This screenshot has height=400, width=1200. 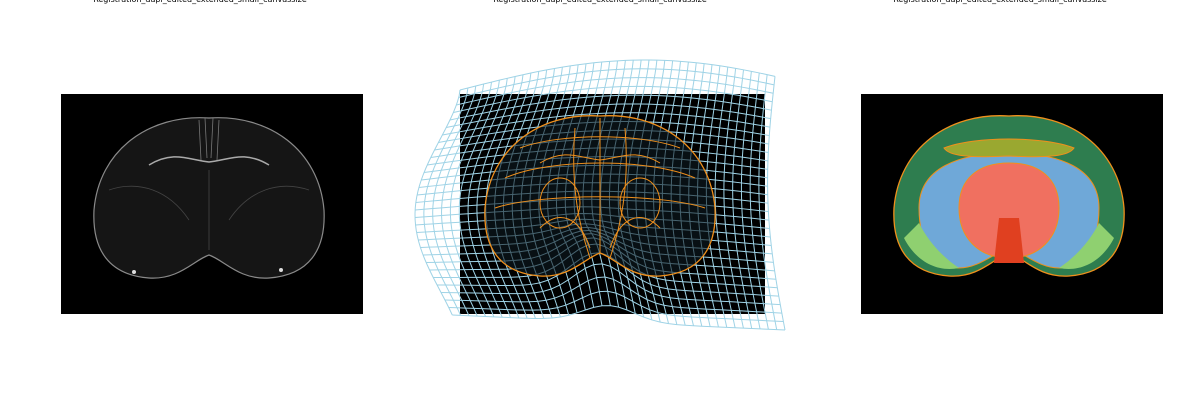 What do you see at coordinates (209, 210) in the screenshot?
I see `tissue-detail` at bounding box center [209, 210].